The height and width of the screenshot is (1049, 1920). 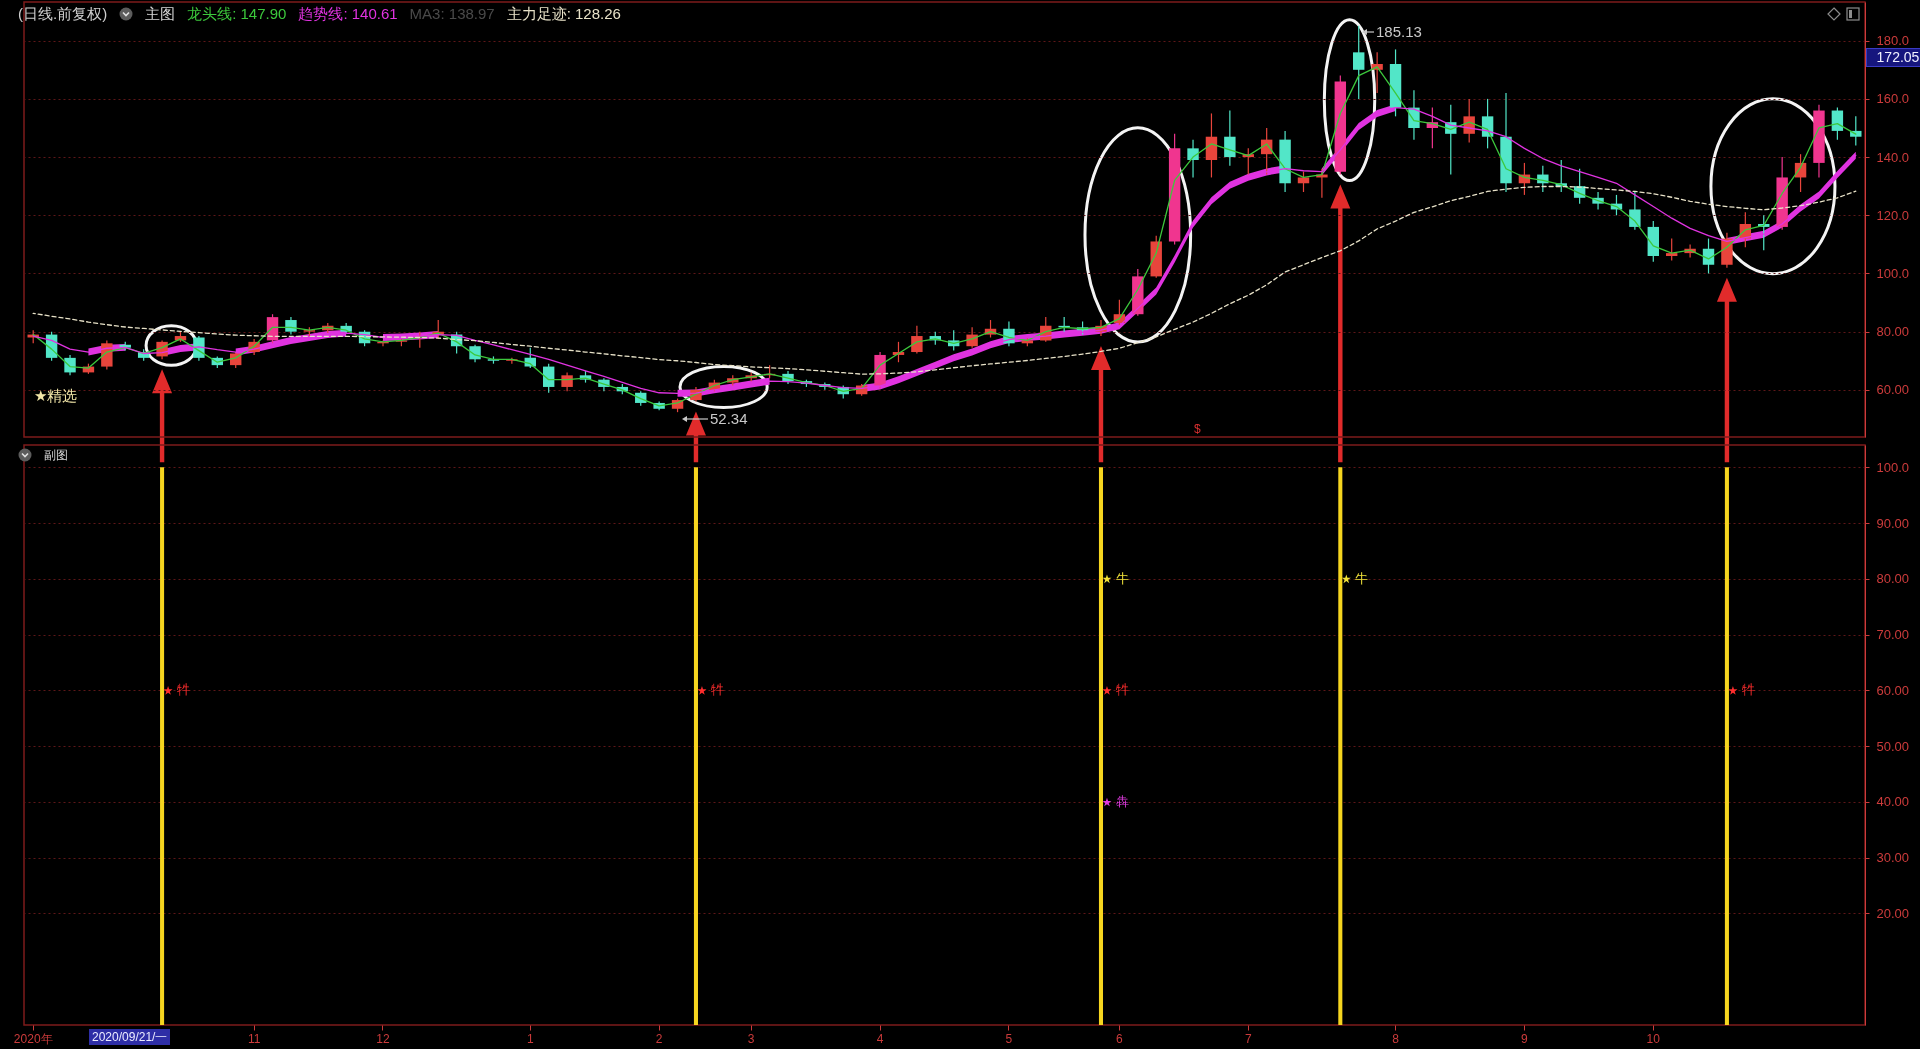 I want to click on y-tick-label: 120.0, so click(x=1893, y=215).